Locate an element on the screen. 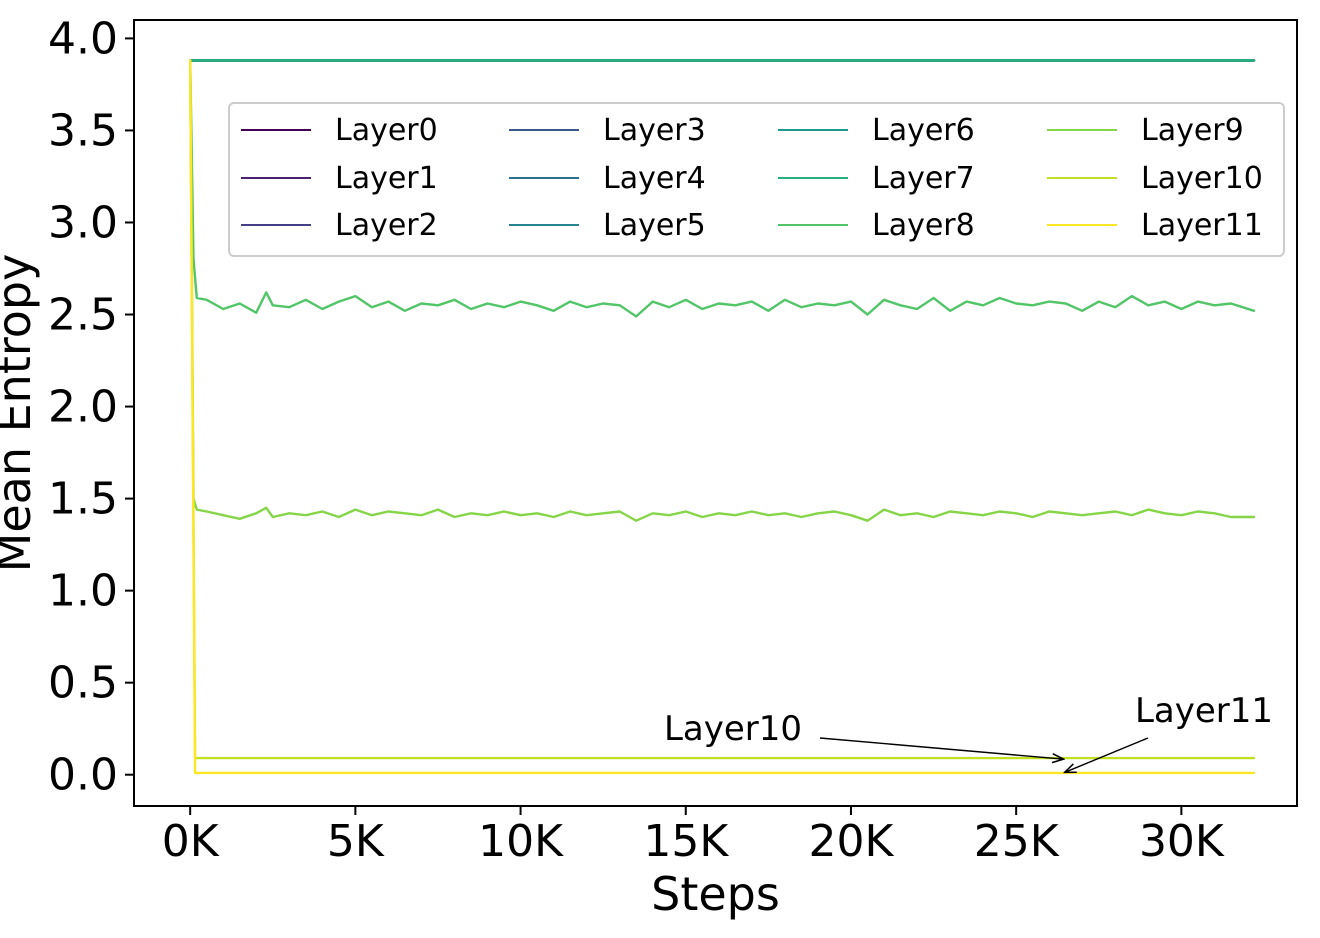  legend-label: Layer3 is located at coordinates (654, 130).